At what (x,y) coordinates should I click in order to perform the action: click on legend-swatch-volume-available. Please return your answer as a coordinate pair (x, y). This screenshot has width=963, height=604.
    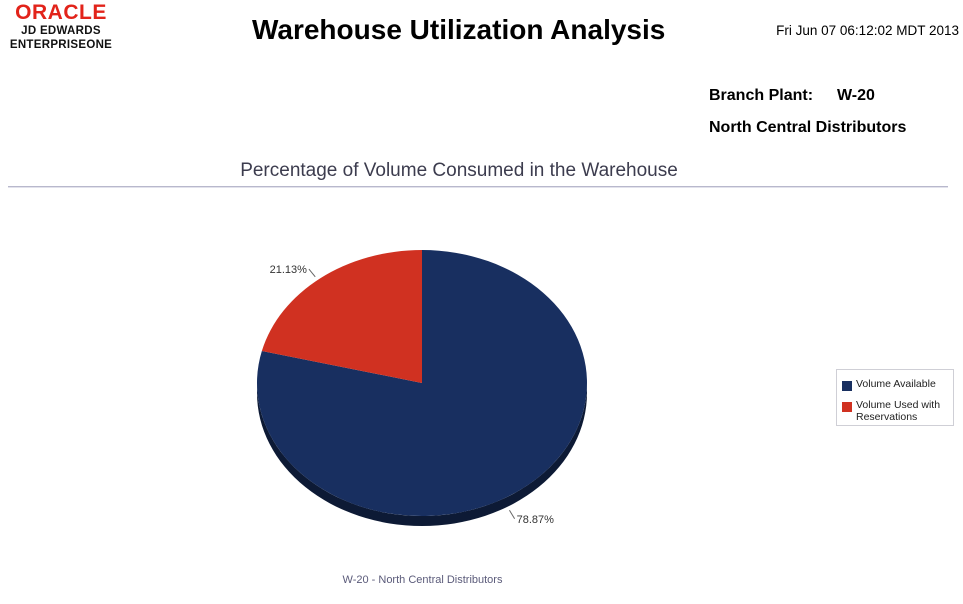
    Looking at the image, I should click on (847, 386).